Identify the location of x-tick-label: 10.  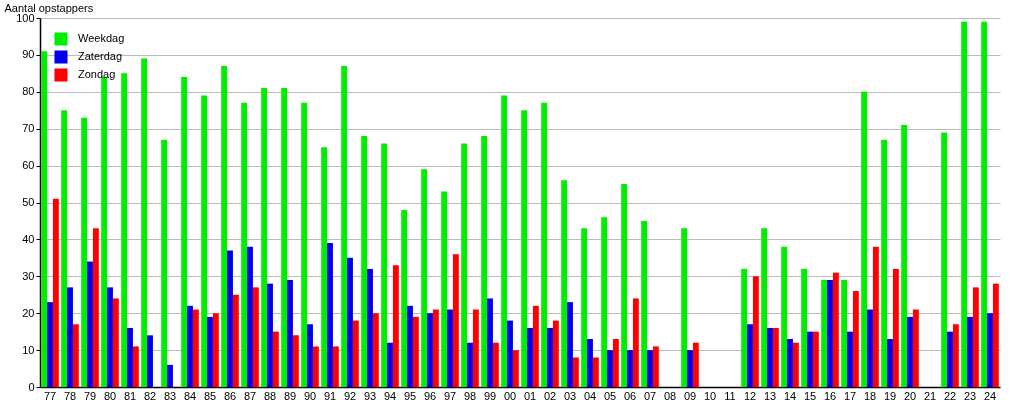
(710, 394).